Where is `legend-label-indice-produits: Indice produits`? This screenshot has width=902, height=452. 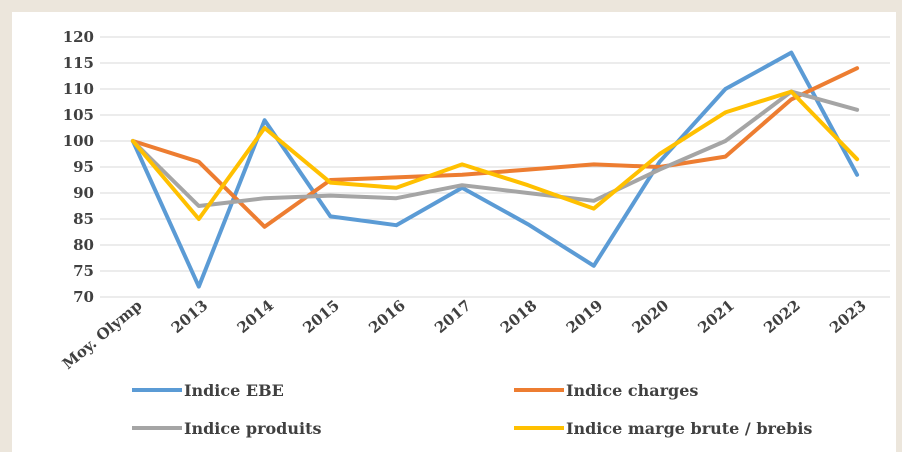
legend-label-indice-produits: Indice produits is located at coordinates (252, 428).